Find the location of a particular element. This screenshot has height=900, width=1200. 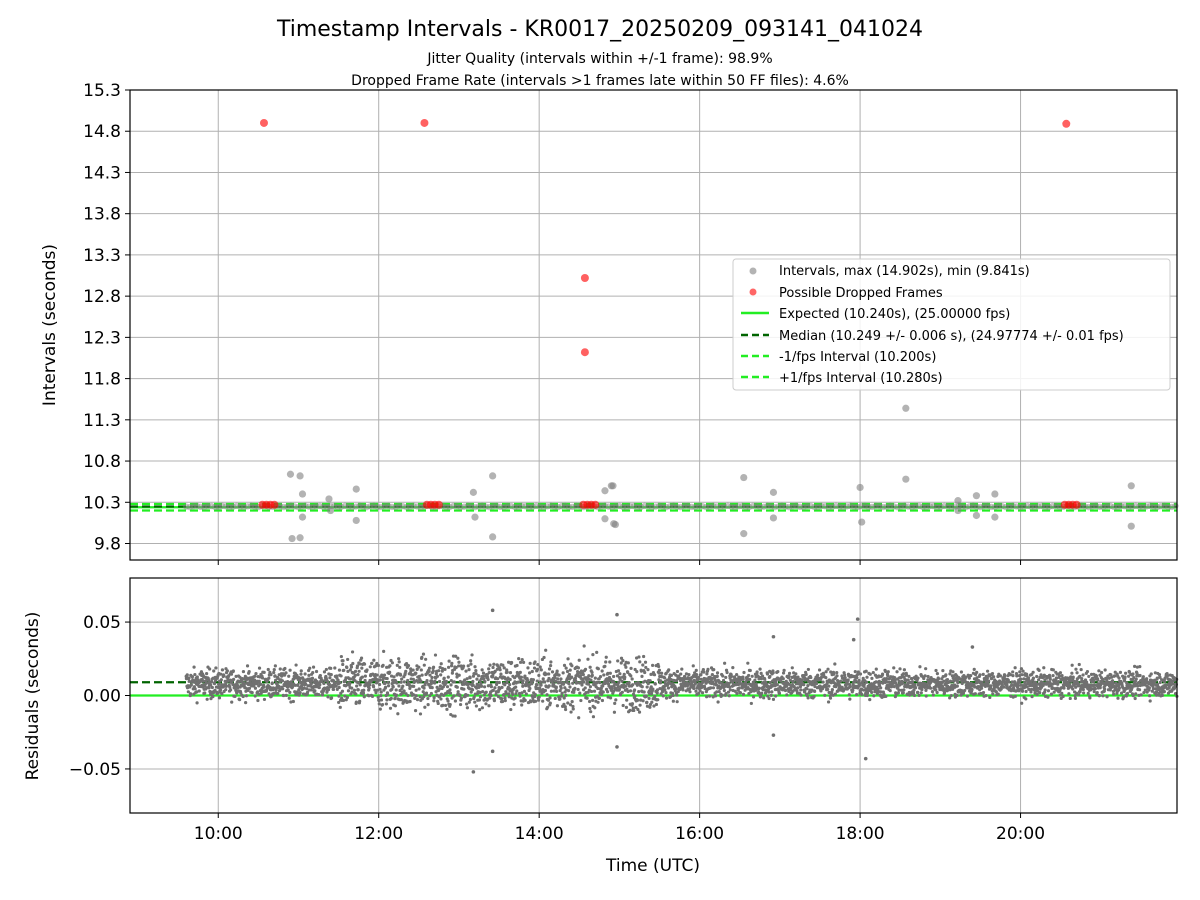

intervals-y-tick-label: 9.8 is located at coordinates (107, 545).